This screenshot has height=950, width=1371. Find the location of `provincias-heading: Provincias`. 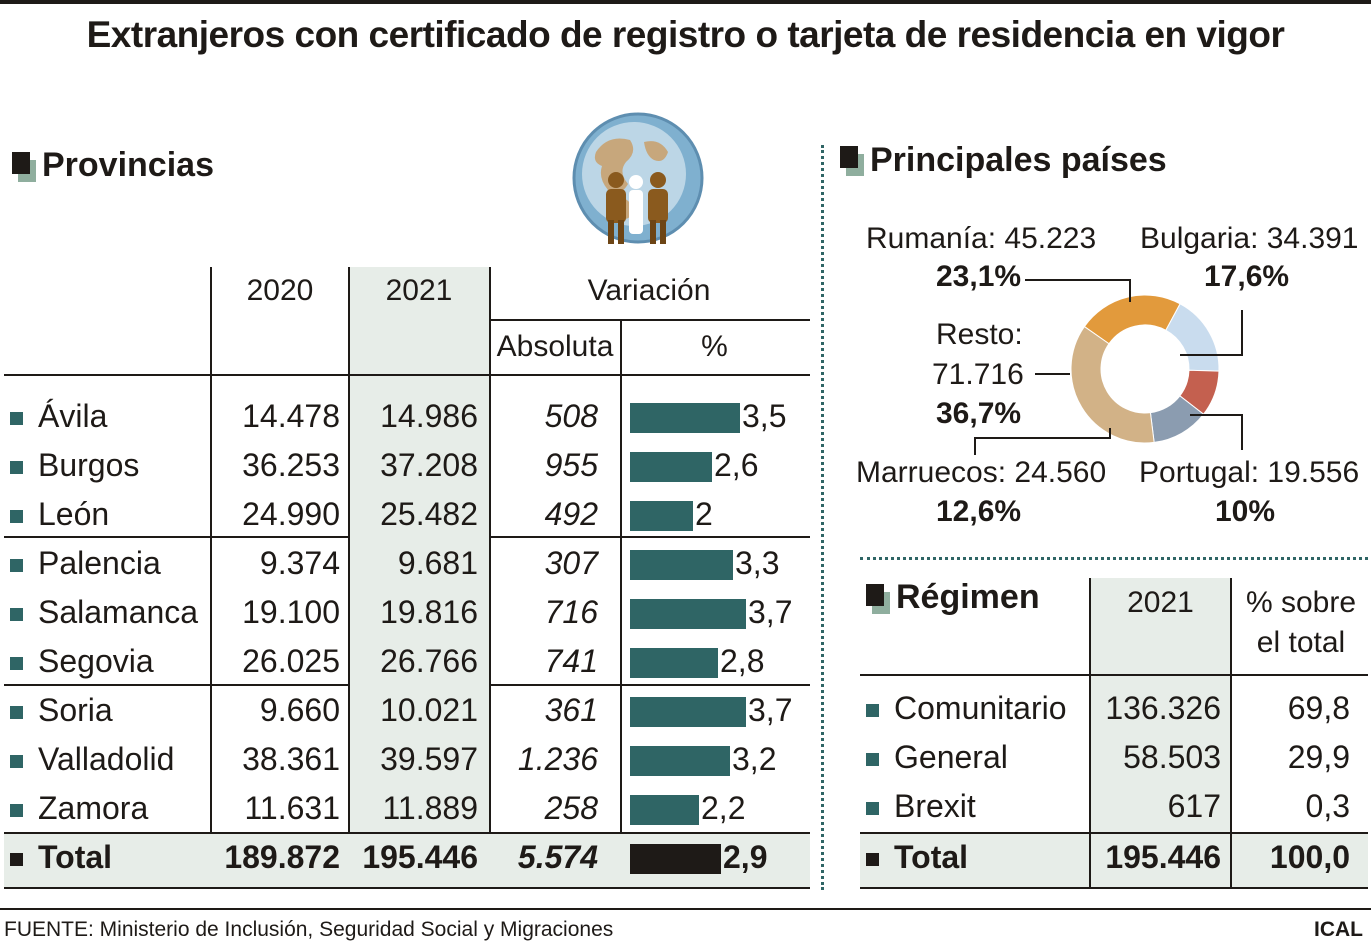

provincias-heading: Provincias is located at coordinates (128, 165).